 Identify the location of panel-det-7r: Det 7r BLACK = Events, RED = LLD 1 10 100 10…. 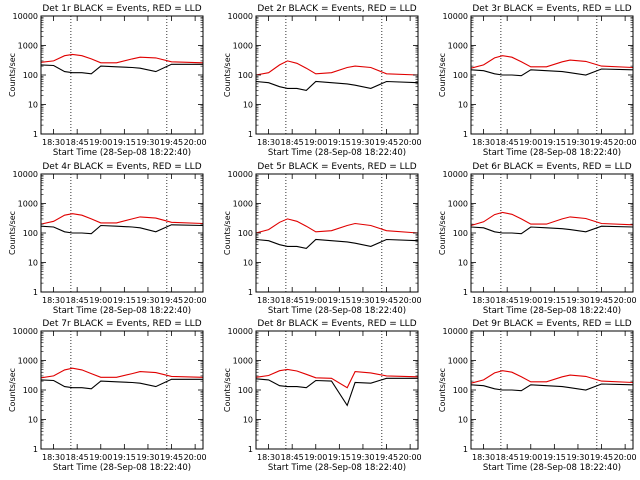
(107, 396).